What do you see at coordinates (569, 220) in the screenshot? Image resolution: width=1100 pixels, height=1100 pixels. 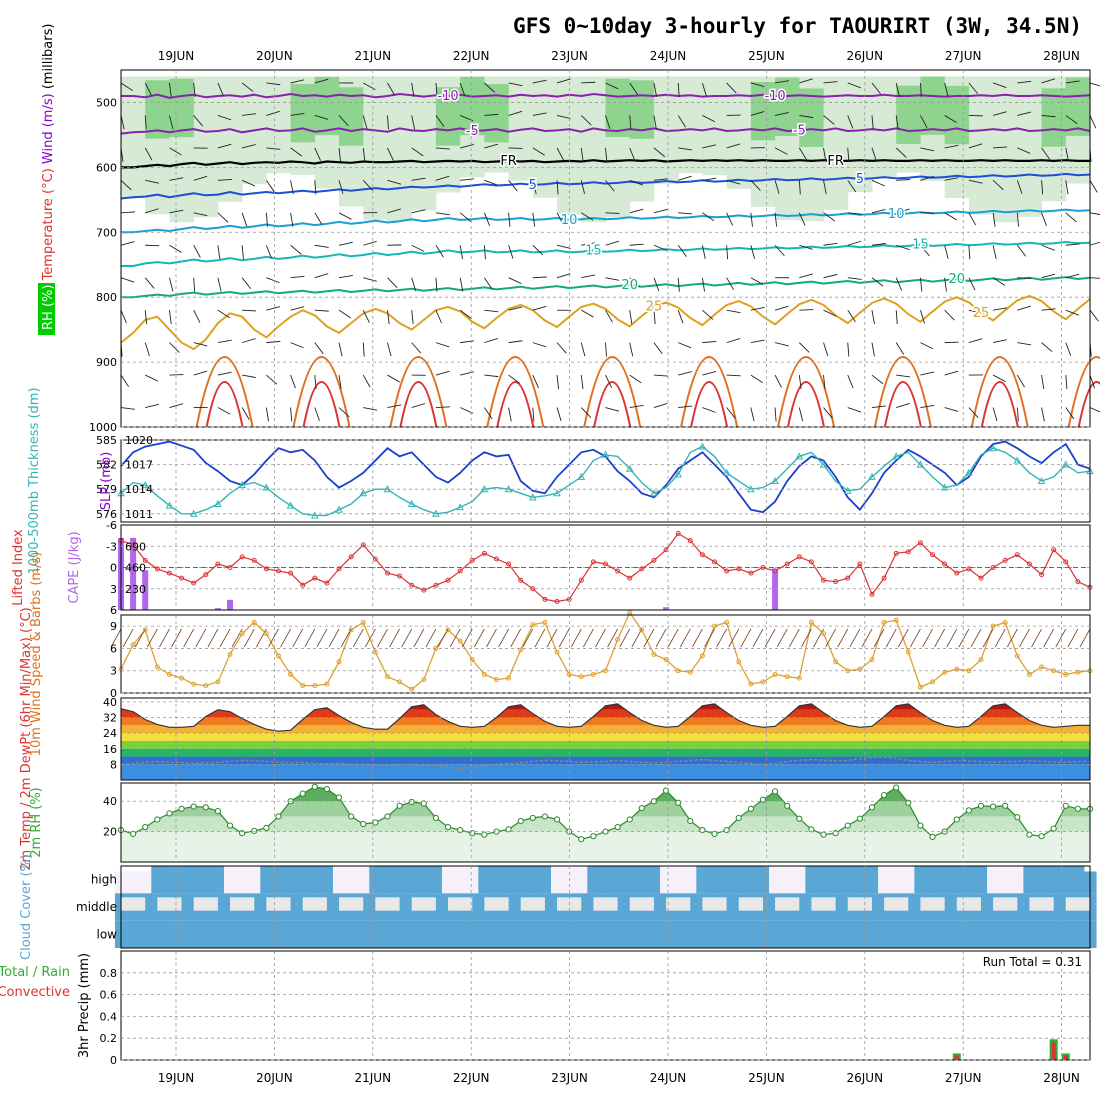 I see `isotherm-label-10: 10` at bounding box center [569, 220].